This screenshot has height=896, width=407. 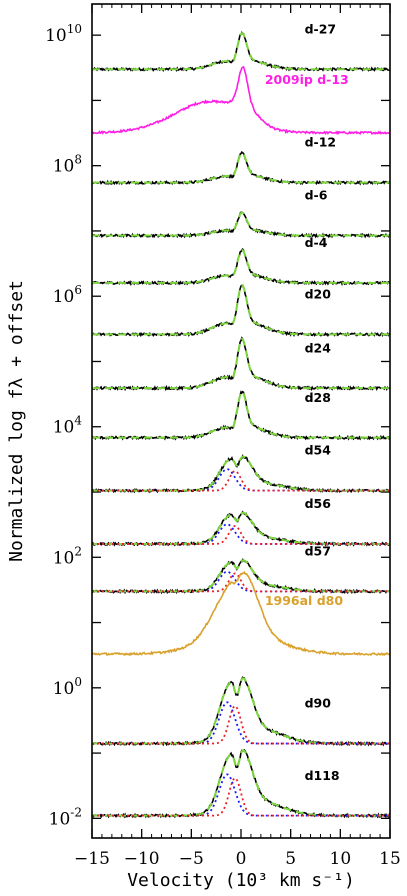 I want to click on epoch-label: d118, so click(x=322, y=775).